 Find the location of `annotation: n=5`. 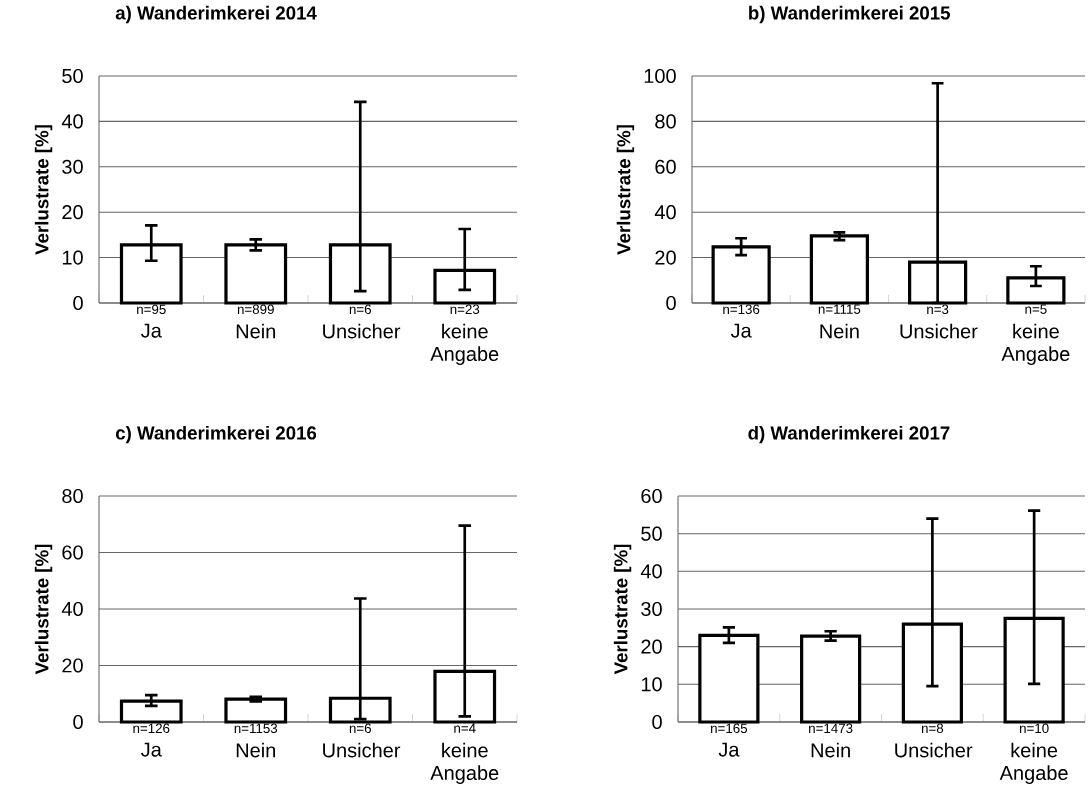

annotation: n=5 is located at coordinates (1036, 309).